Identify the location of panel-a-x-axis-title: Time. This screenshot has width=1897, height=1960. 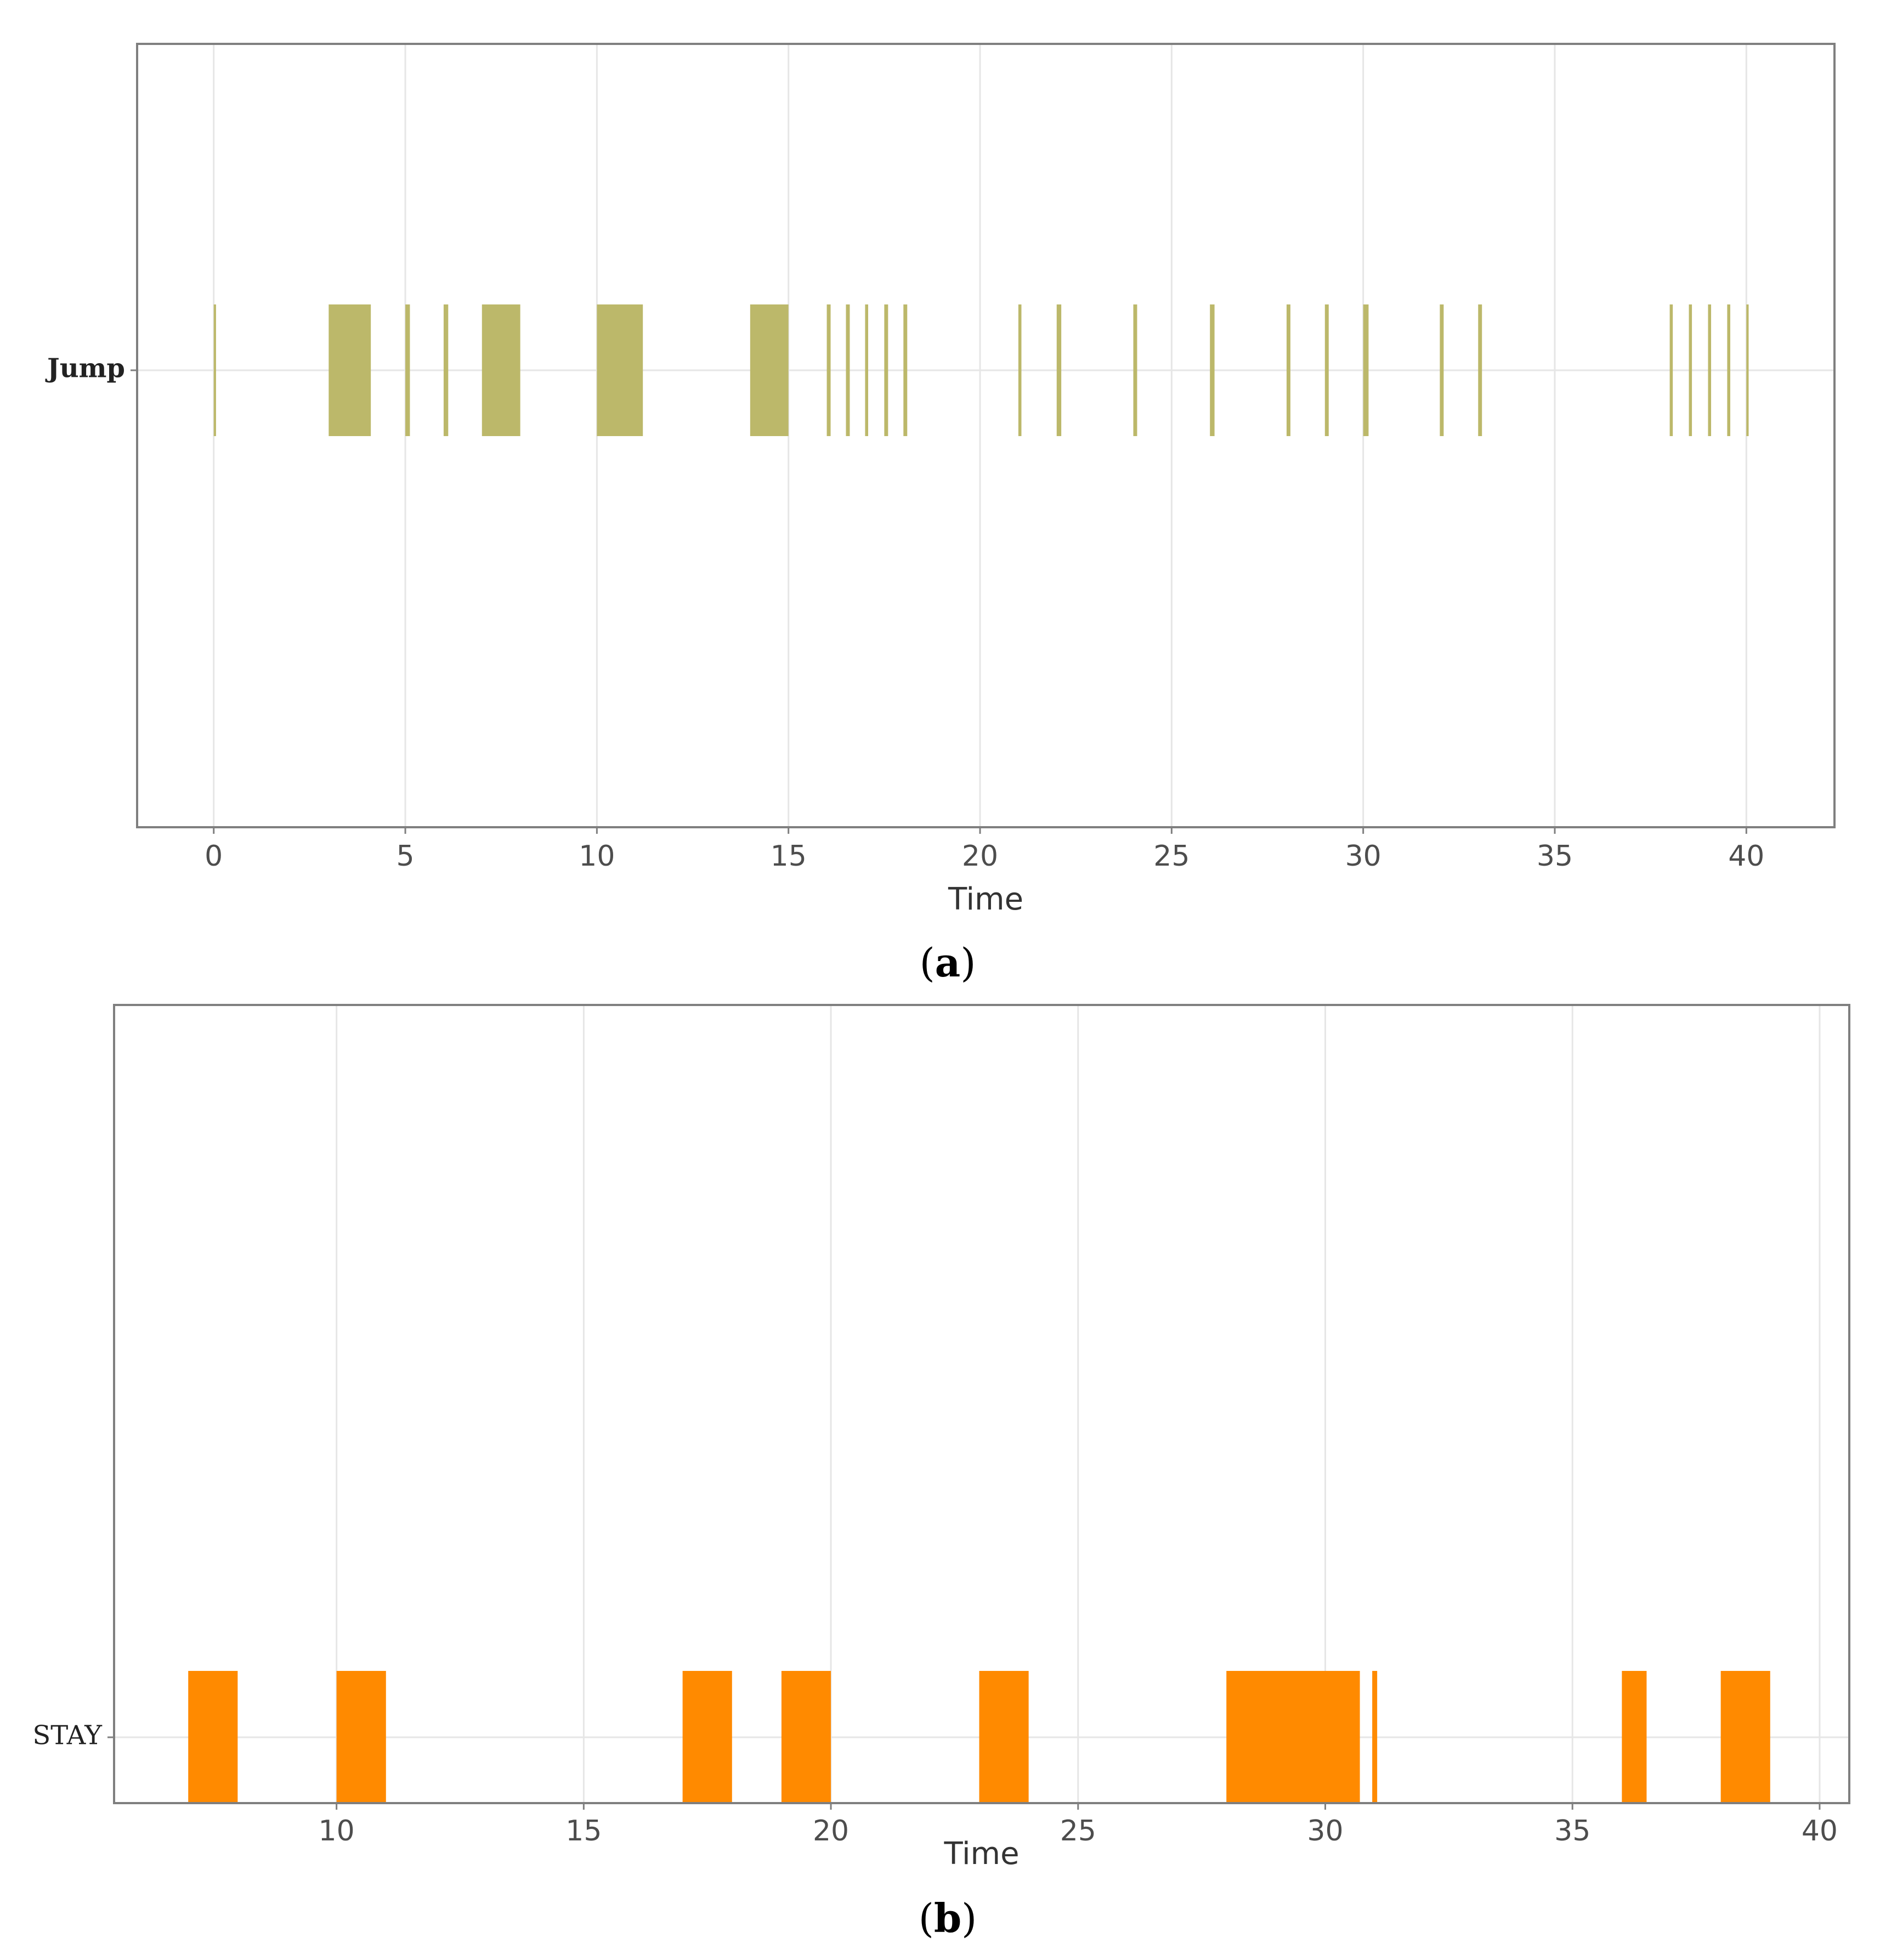
(985, 900).